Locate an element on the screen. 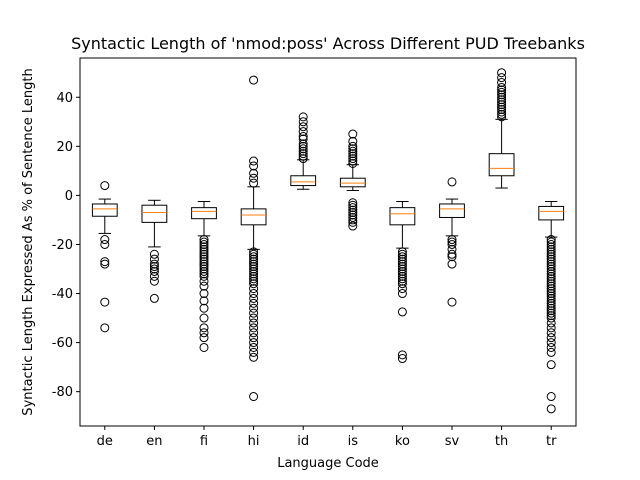 The width and height of the screenshot is (640, 480). box-hi is located at coordinates (253, 238).